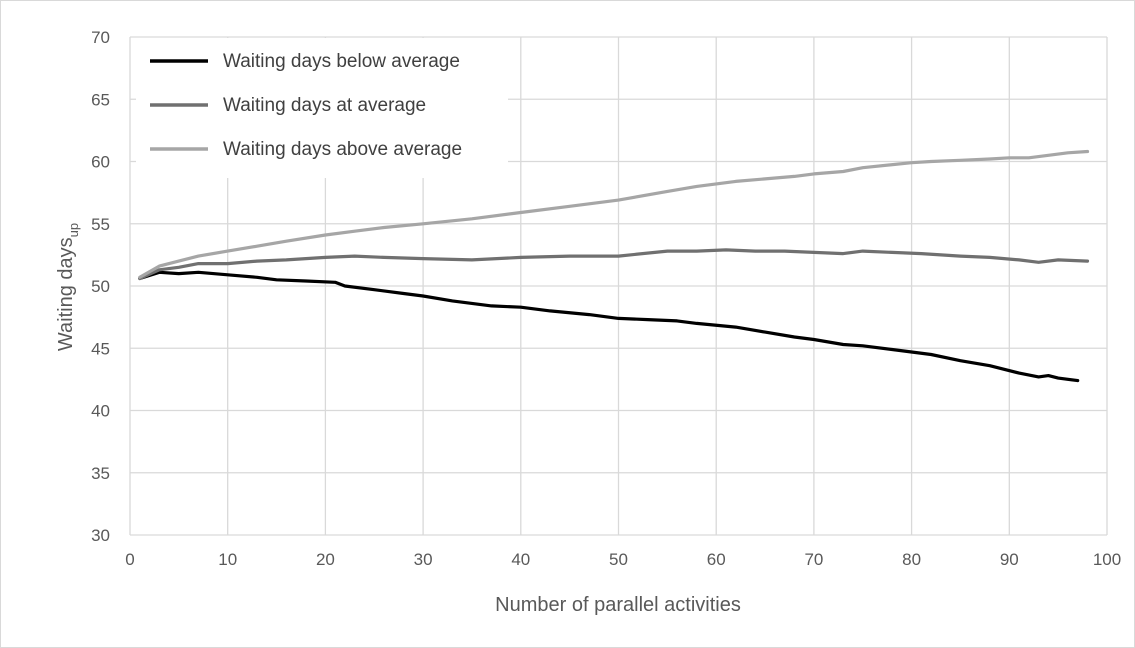 This screenshot has width=1135, height=648. What do you see at coordinates (618, 605) in the screenshot?
I see `x-axis-title: Number of parallel activities` at bounding box center [618, 605].